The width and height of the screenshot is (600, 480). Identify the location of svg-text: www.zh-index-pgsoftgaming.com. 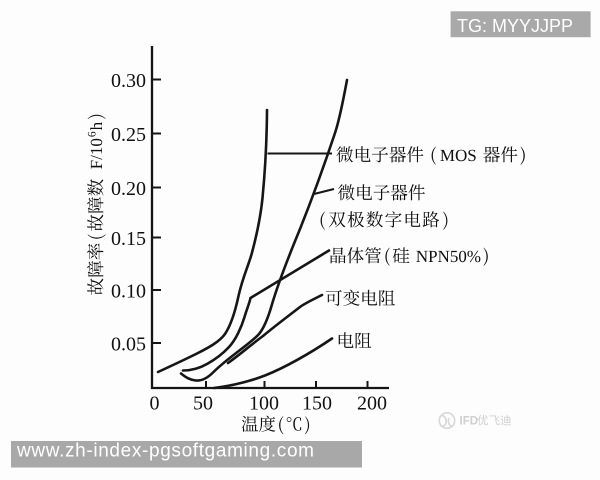
(165, 451).